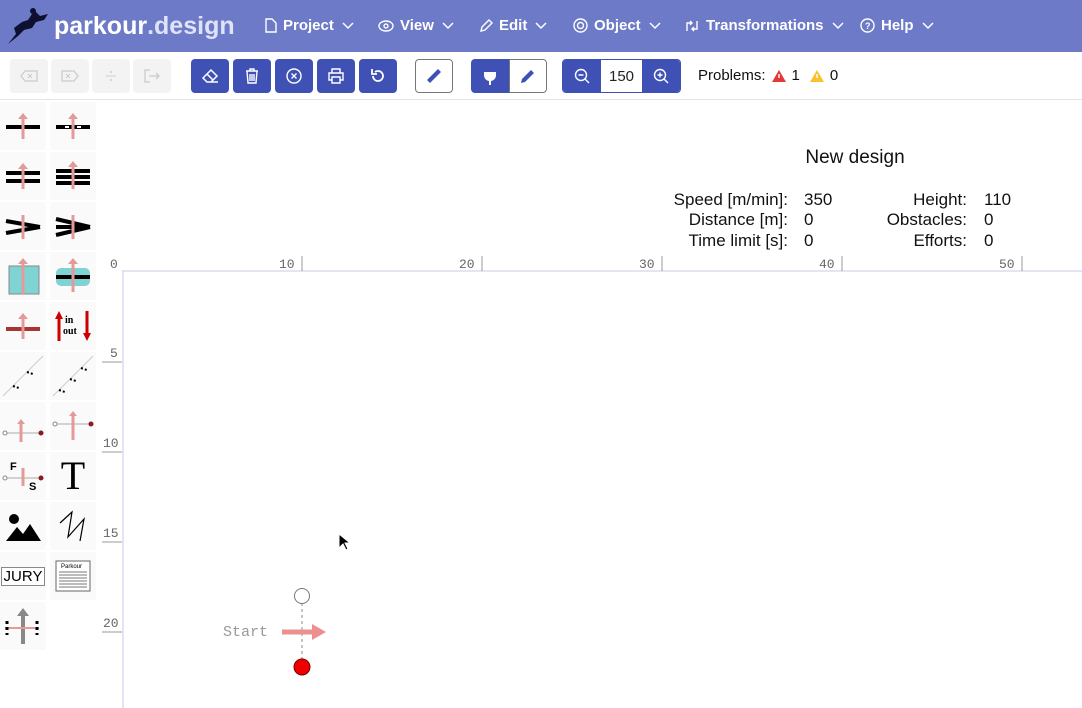 This screenshot has width=1082, height=708. I want to click on design-title: New design, so click(855, 157).